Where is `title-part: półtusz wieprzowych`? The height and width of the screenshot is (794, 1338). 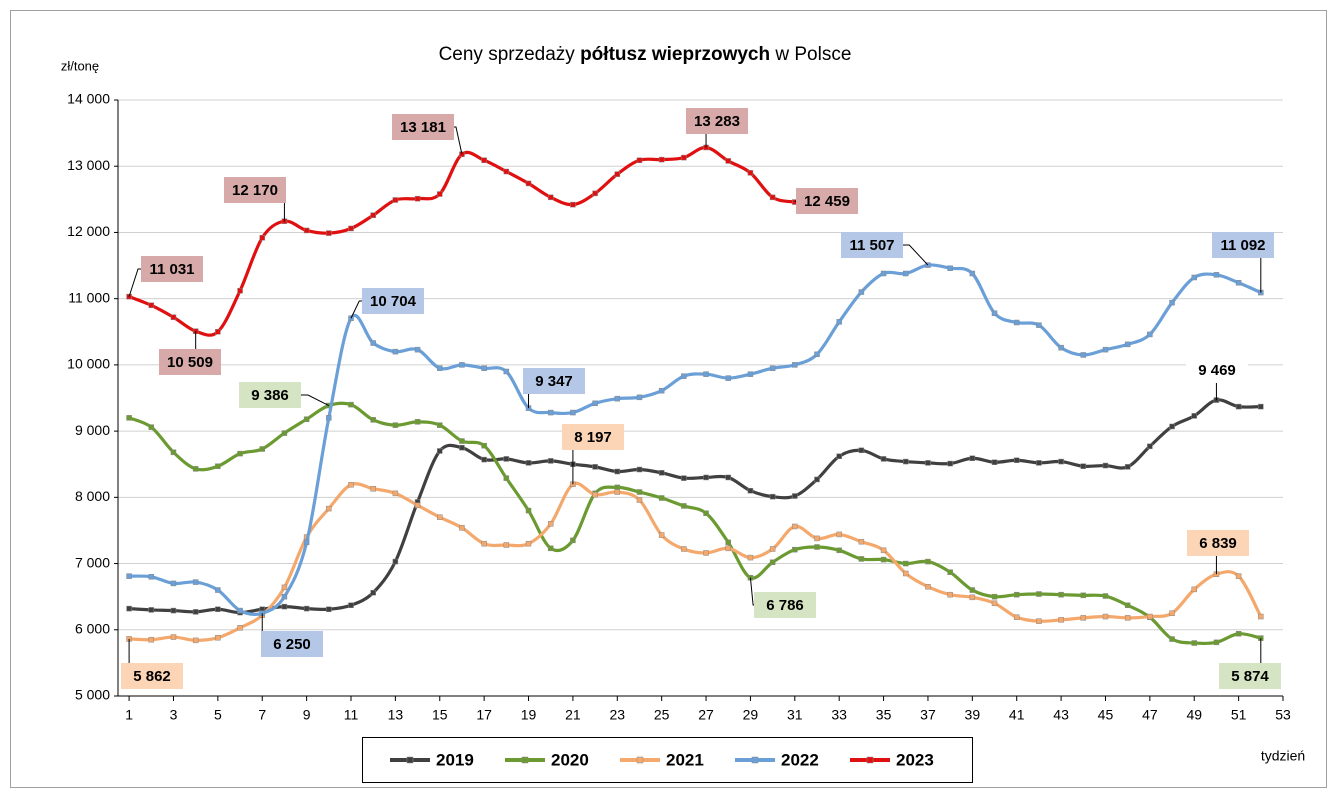 title-part: półtusz wieprzowych is located at coordinates (675, 54).